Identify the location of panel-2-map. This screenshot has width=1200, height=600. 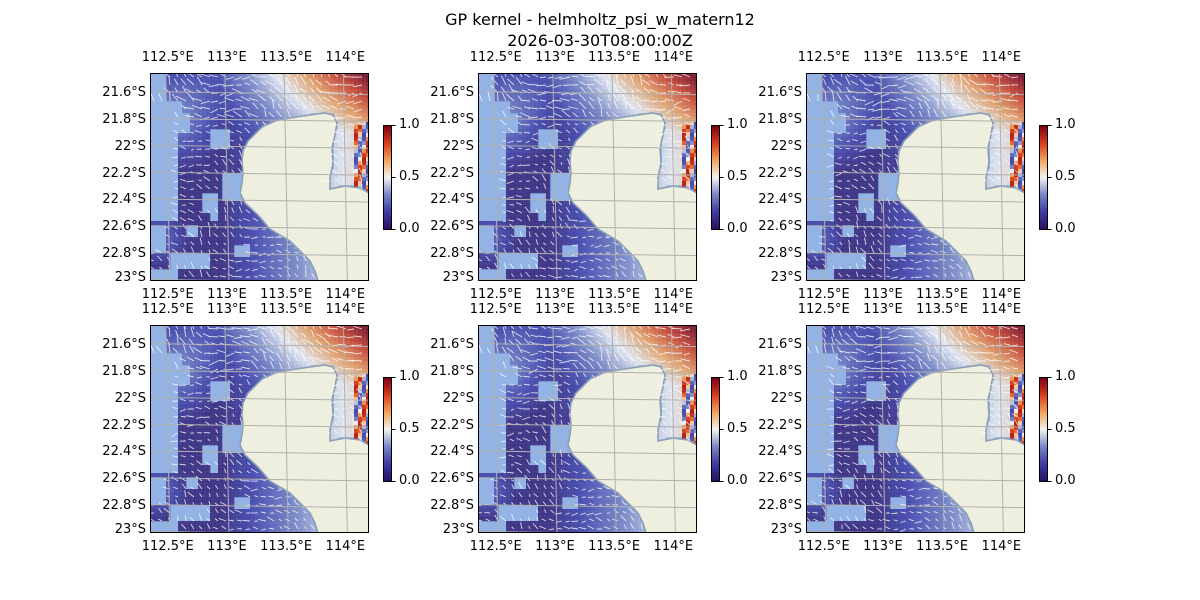
(587, 177).